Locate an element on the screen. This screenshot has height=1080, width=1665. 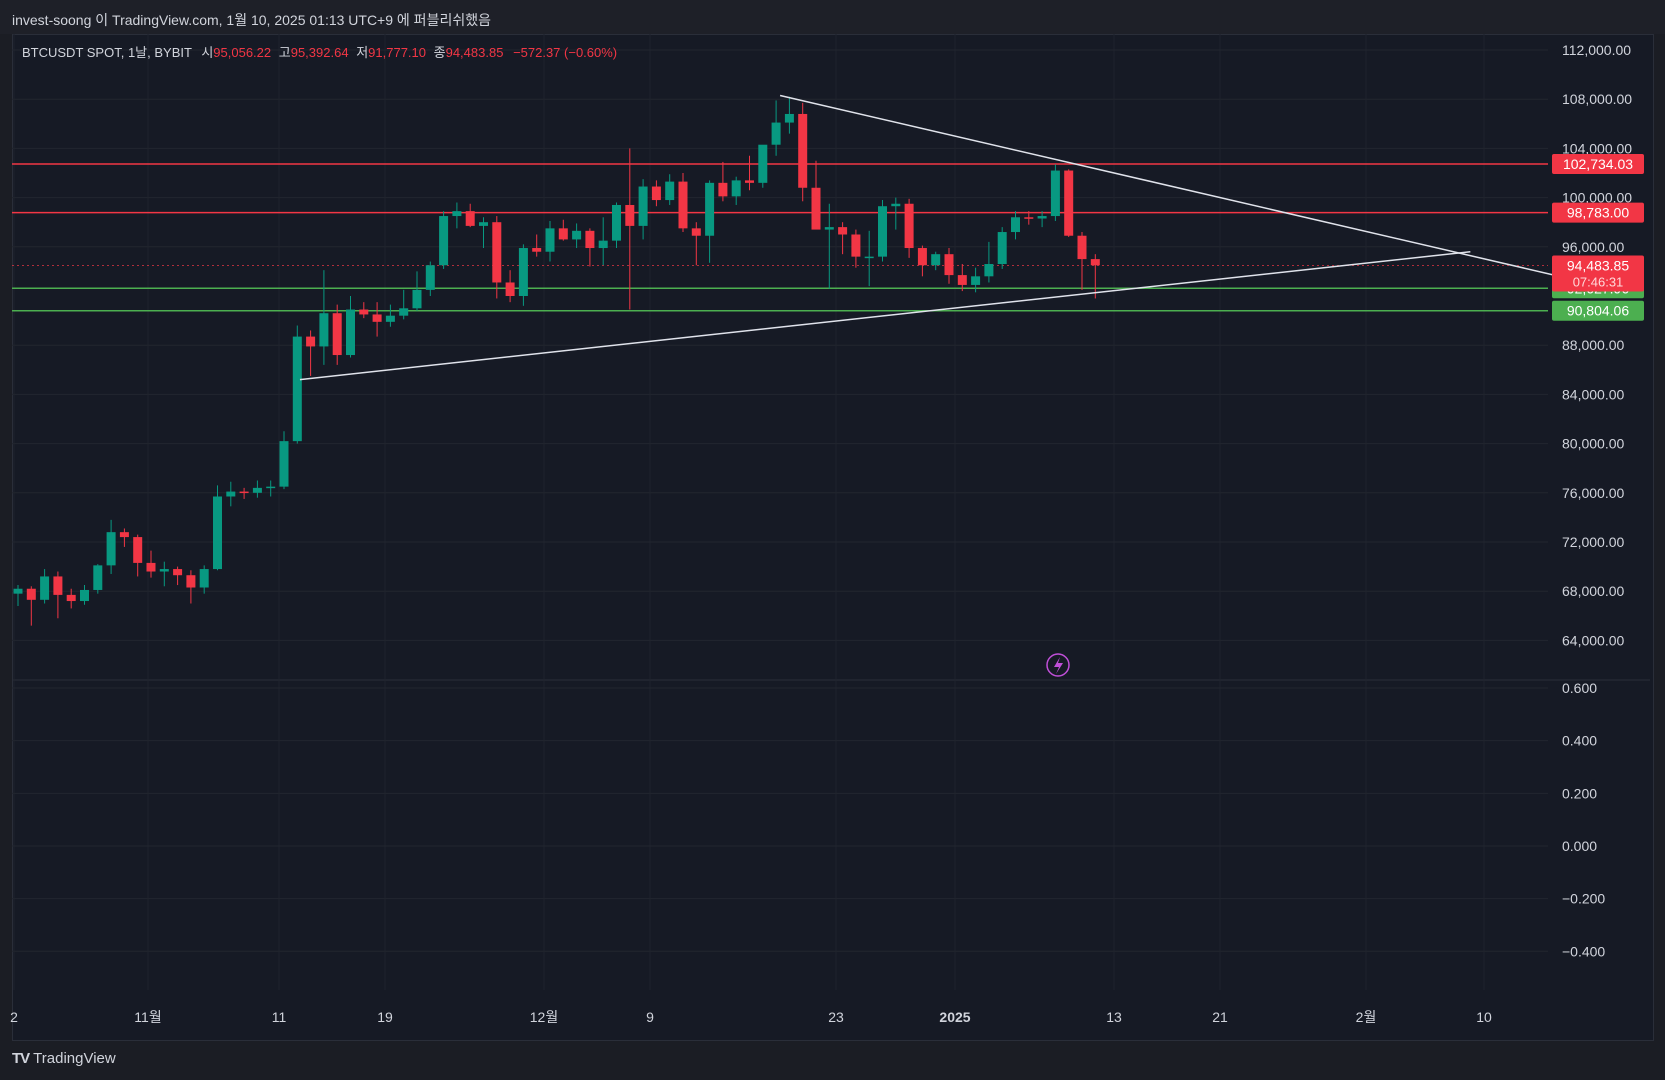
brand-footer: TV TradingView is located at coordinates (64, 1058).